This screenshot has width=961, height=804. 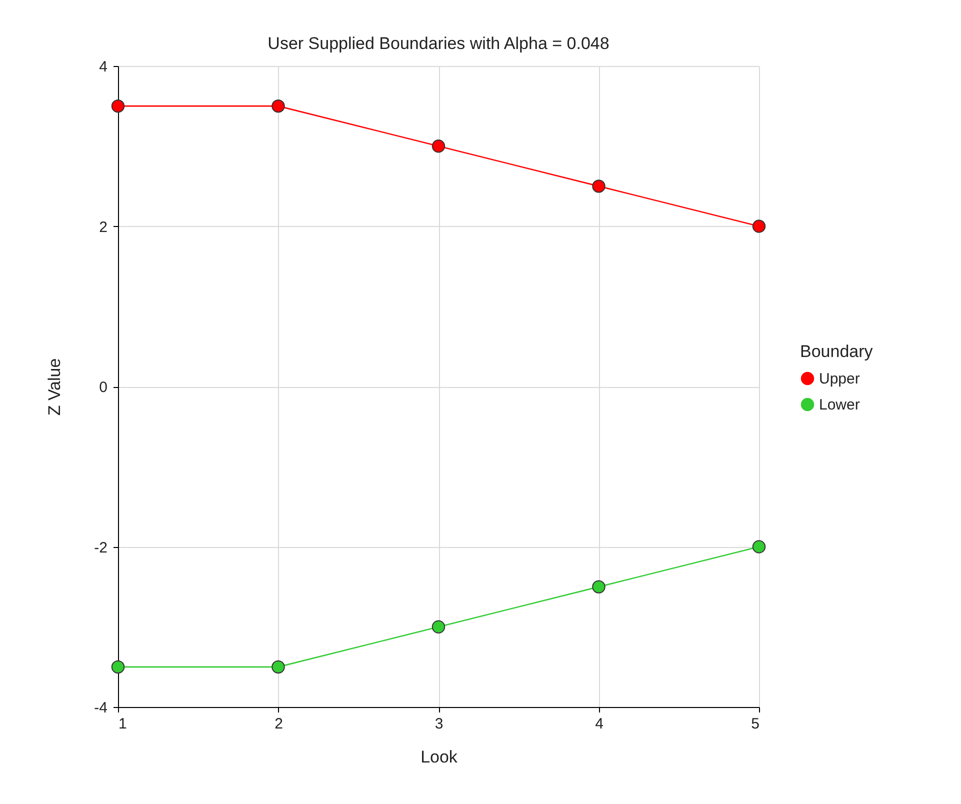 What do you see at coordinates (755, 724) in the screenshot?
I see `x-tick-label: 5` at bounding box center [755, 724].